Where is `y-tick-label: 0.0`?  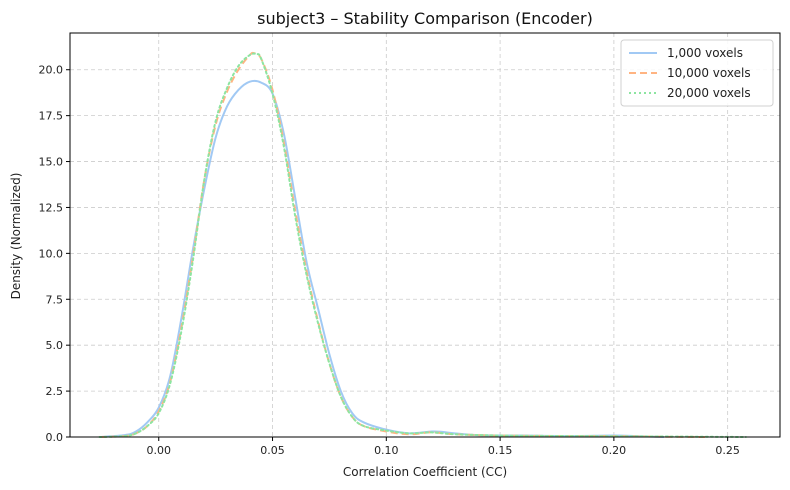
y-tick-label: 0.0 is located at coordinates (55, 437).